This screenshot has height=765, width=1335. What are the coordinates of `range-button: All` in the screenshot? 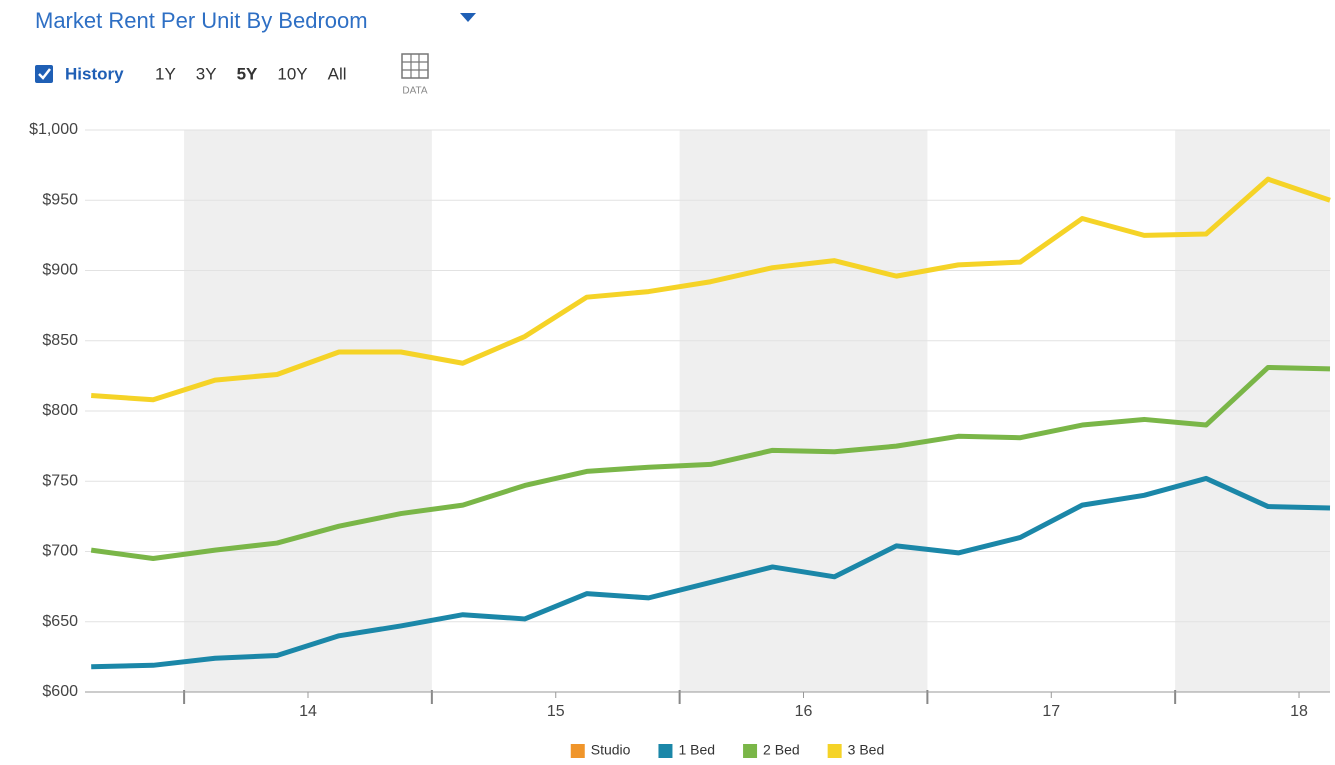 It's located at (337, 73).